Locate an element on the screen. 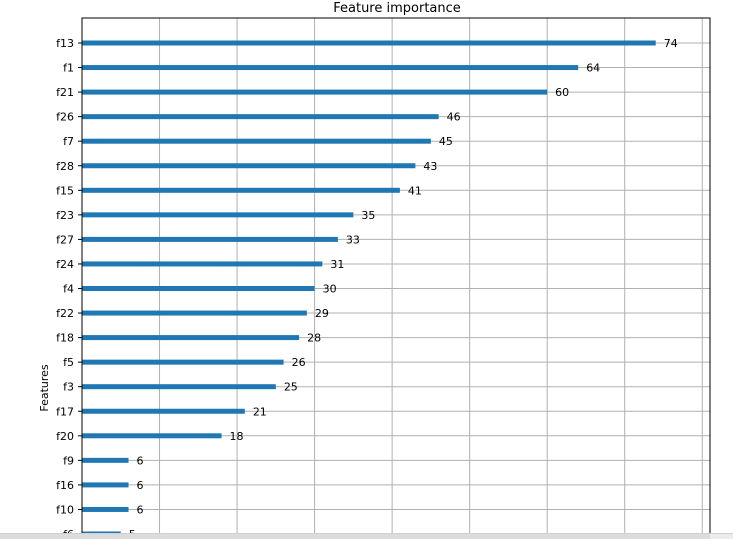 The image size is (733, 539). value-label-f24: 31 is located at coordinates (337, 264).